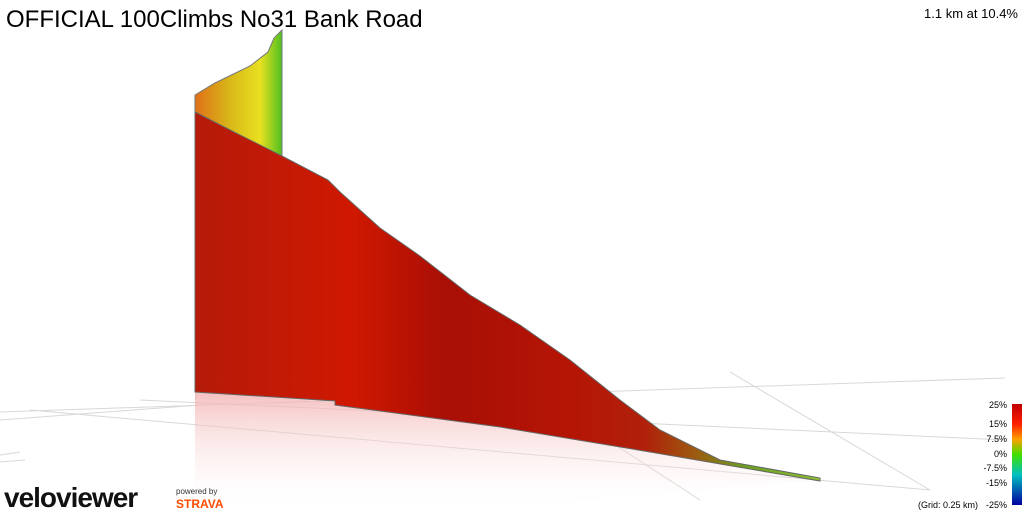  Describe the element at coordinates (507, 452) in the screenshot. I see `reflection` at that location.